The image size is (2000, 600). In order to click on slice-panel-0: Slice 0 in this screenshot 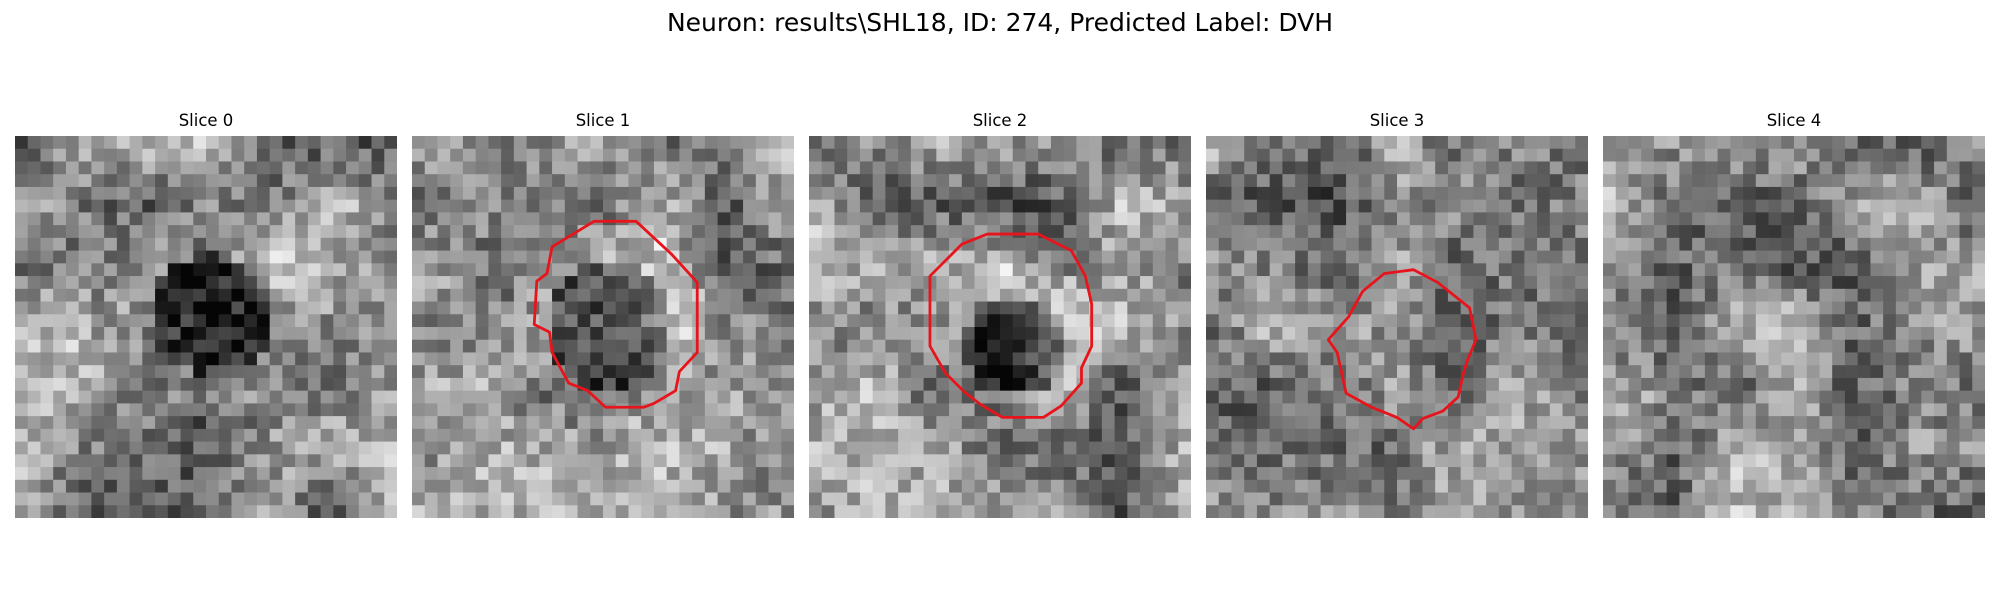, I will do `click(206, 313)`.